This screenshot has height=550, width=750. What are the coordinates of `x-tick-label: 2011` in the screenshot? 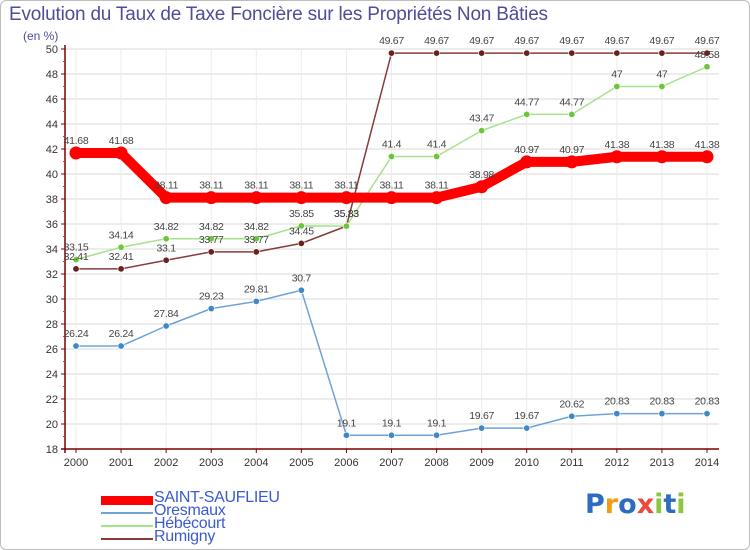 It's located at (572, 463).